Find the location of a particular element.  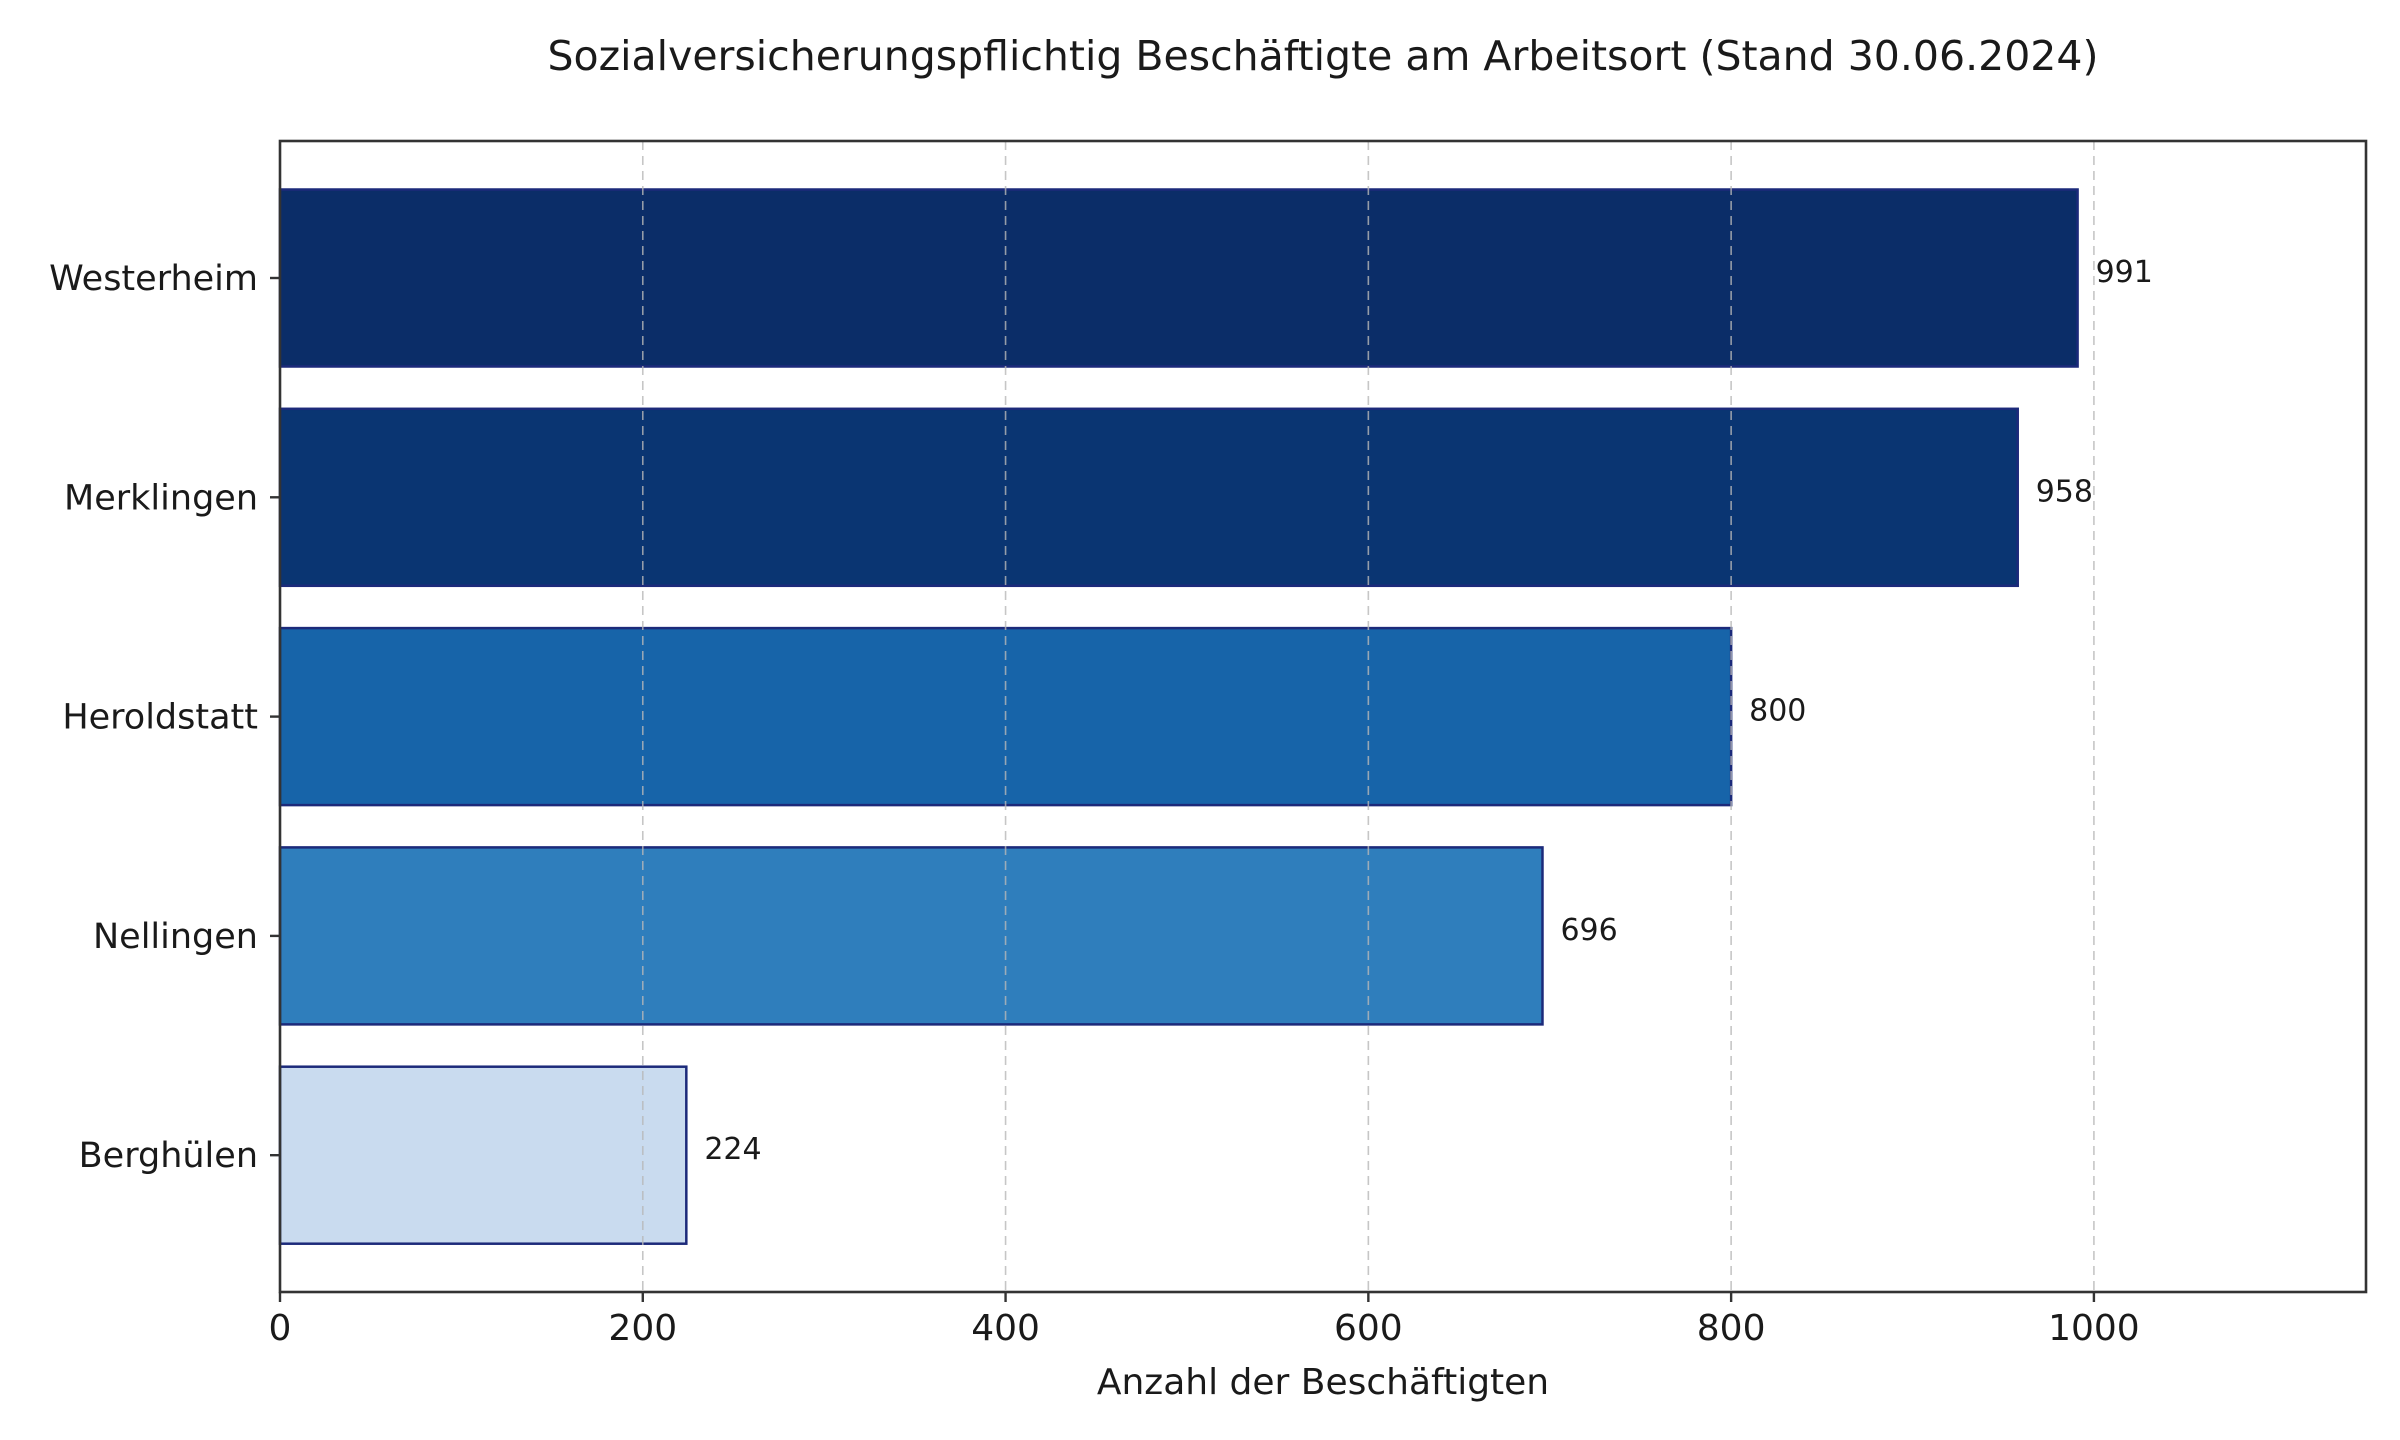

data-label: 224 is located at coordinates (732, 1149).